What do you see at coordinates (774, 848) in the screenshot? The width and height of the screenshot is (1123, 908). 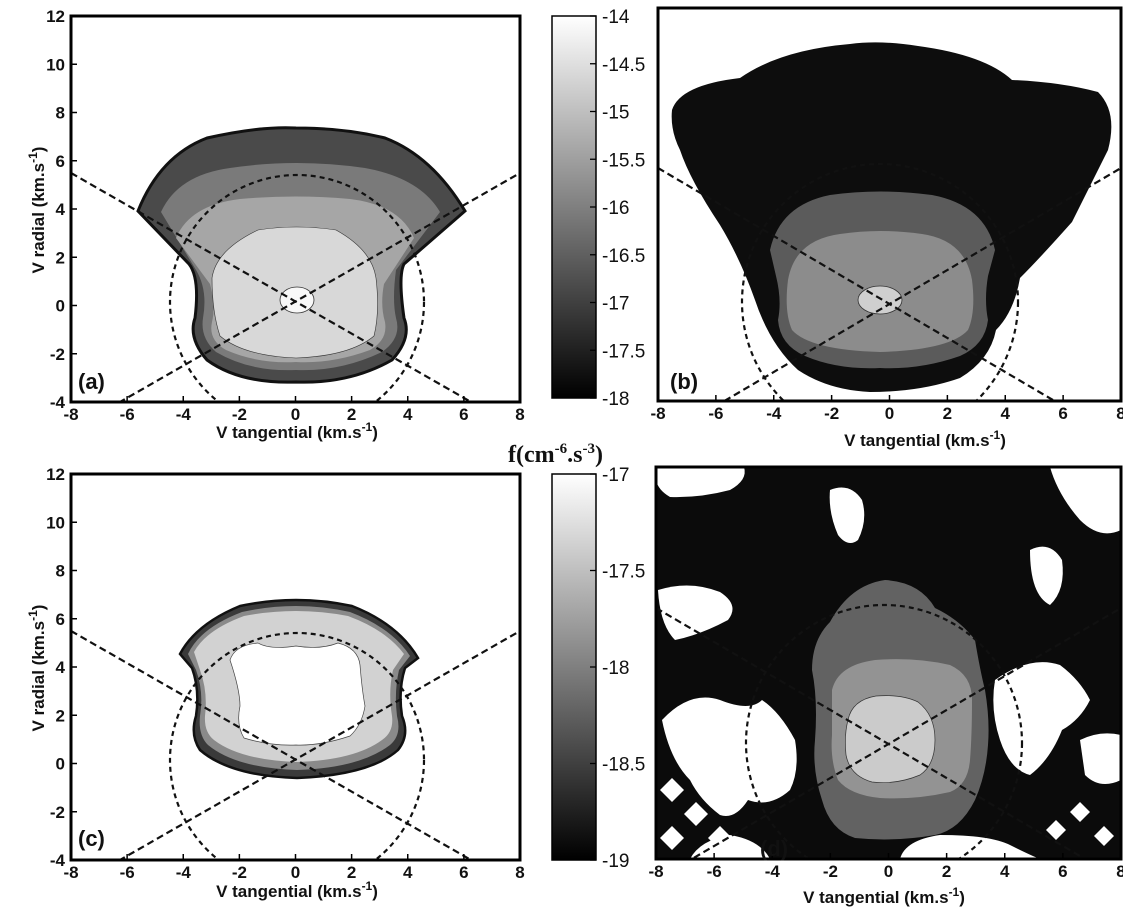 I see `panel-label: (d)` at bounding box center [774, 848].